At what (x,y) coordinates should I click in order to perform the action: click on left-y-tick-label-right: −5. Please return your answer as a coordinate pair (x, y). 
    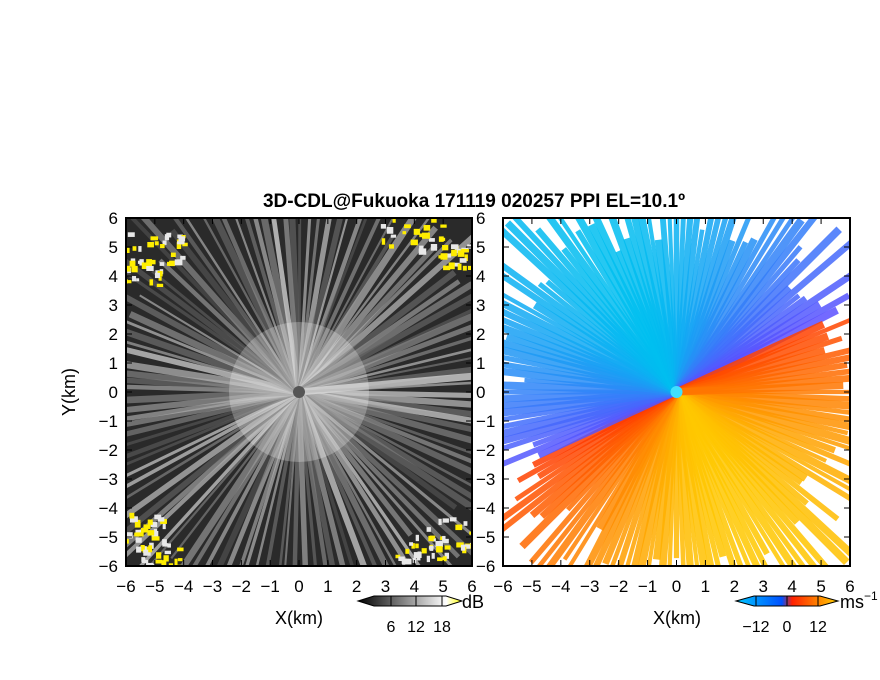
    Looking at the image, I should click on (485, 537).